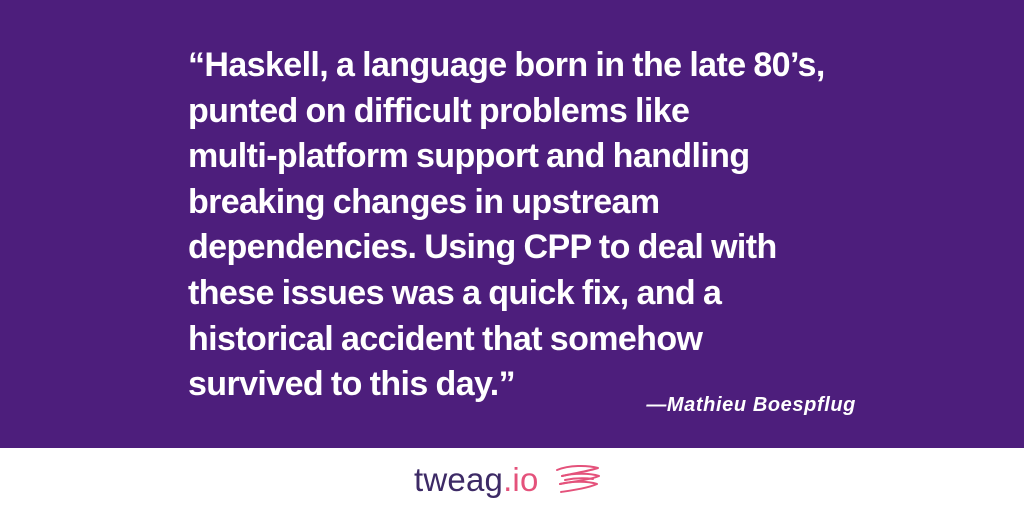  Describe the element at coordinates (482, 247) in the screenshot. I see `quote-line: dependencies. Using CPP to deal with` at that location.